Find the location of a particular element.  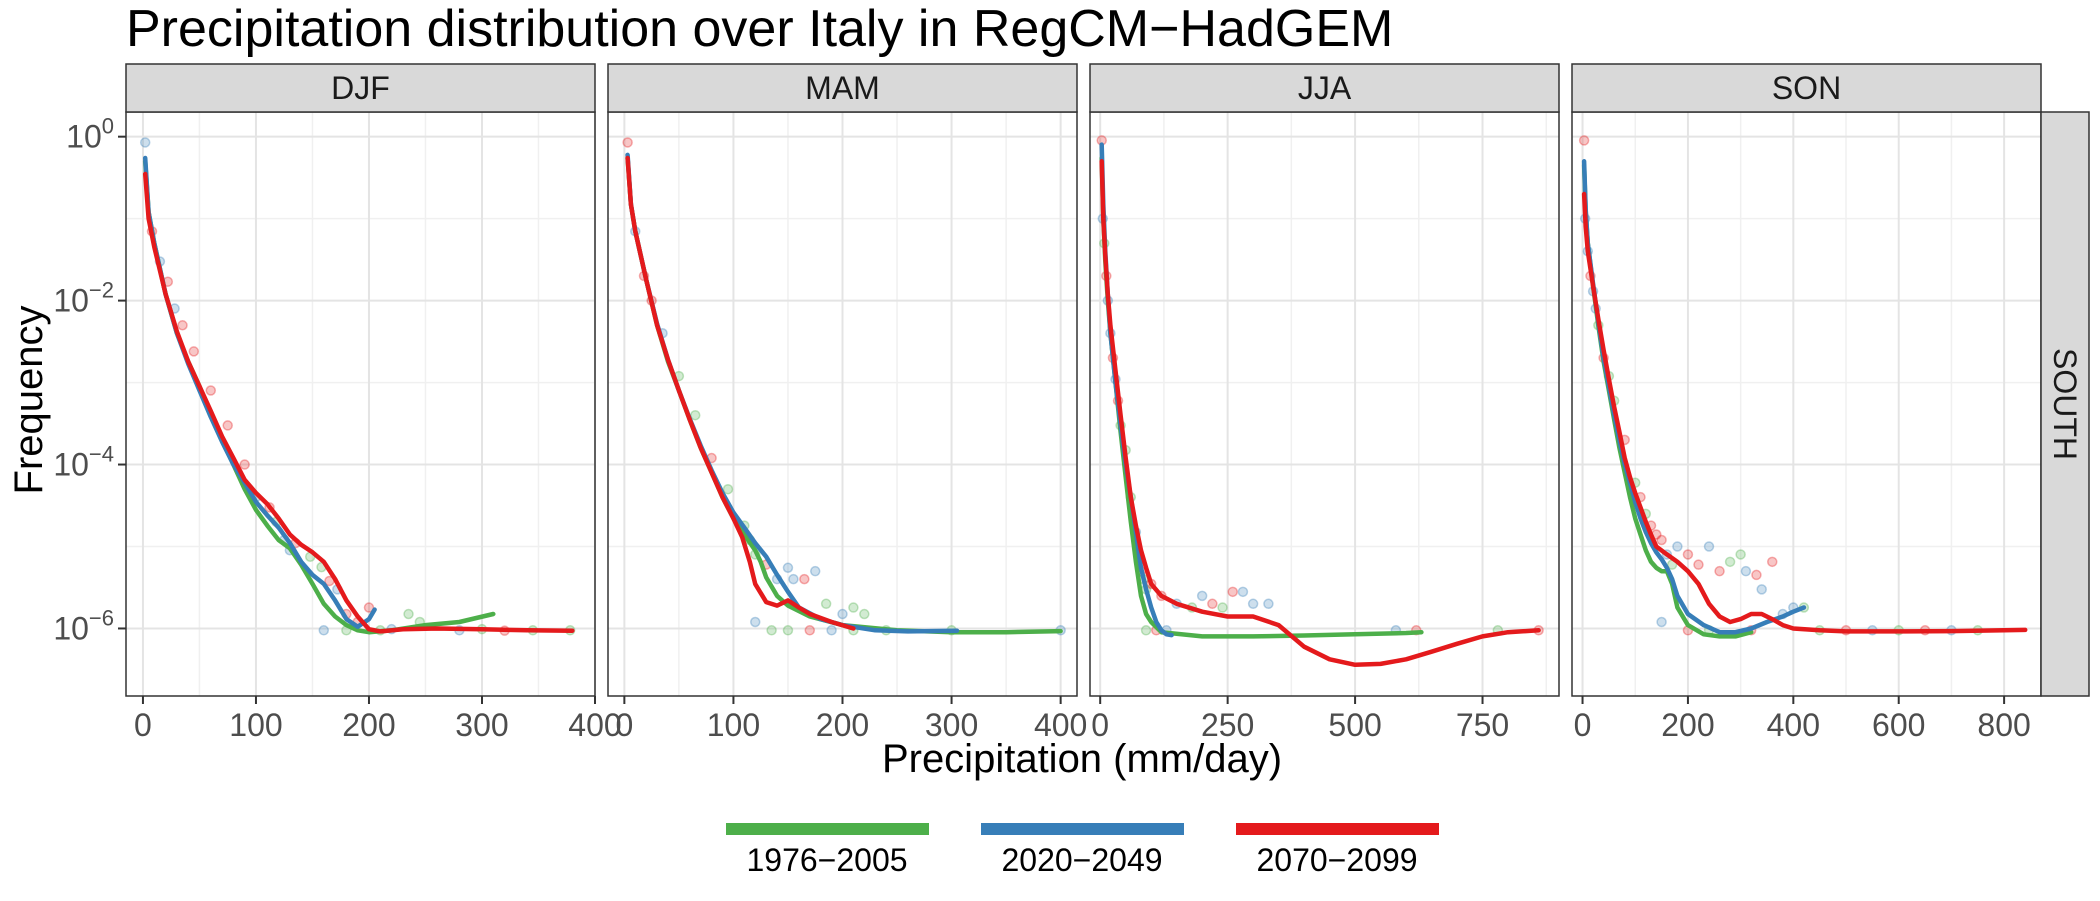

x-tick-label: 800 is located at coordinates (2003, 725).